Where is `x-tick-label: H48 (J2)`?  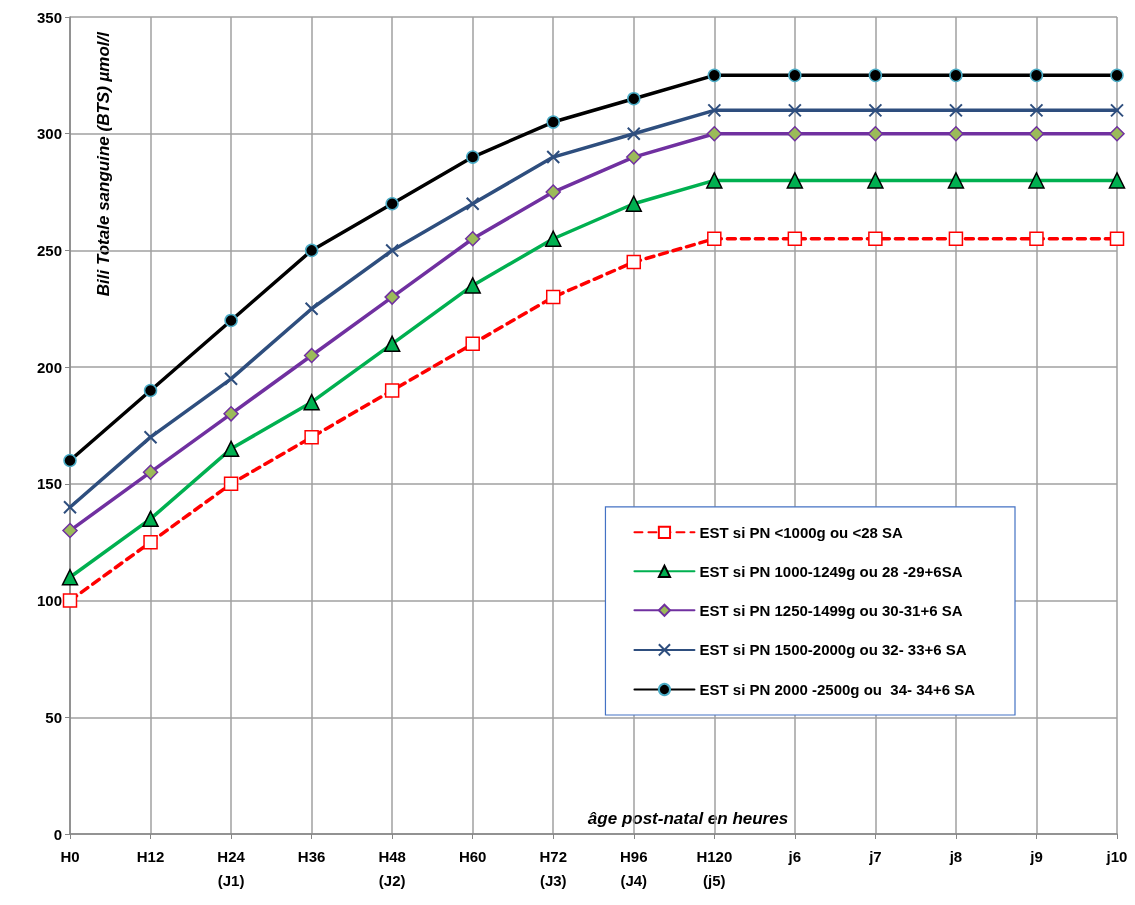
x-tick-label: H48 (J2) is located at coordinates (392, 868).